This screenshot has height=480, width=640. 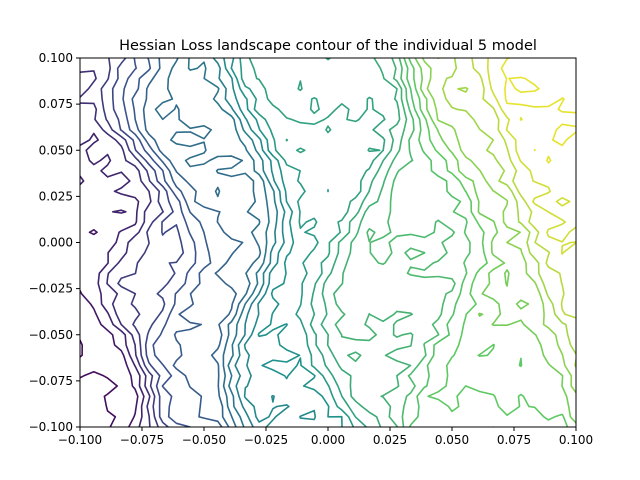 What do you see at coordinates (142, 440) in the screenshot?
I see `x-tick-label: −0.075` at bounding box center [142, 440].